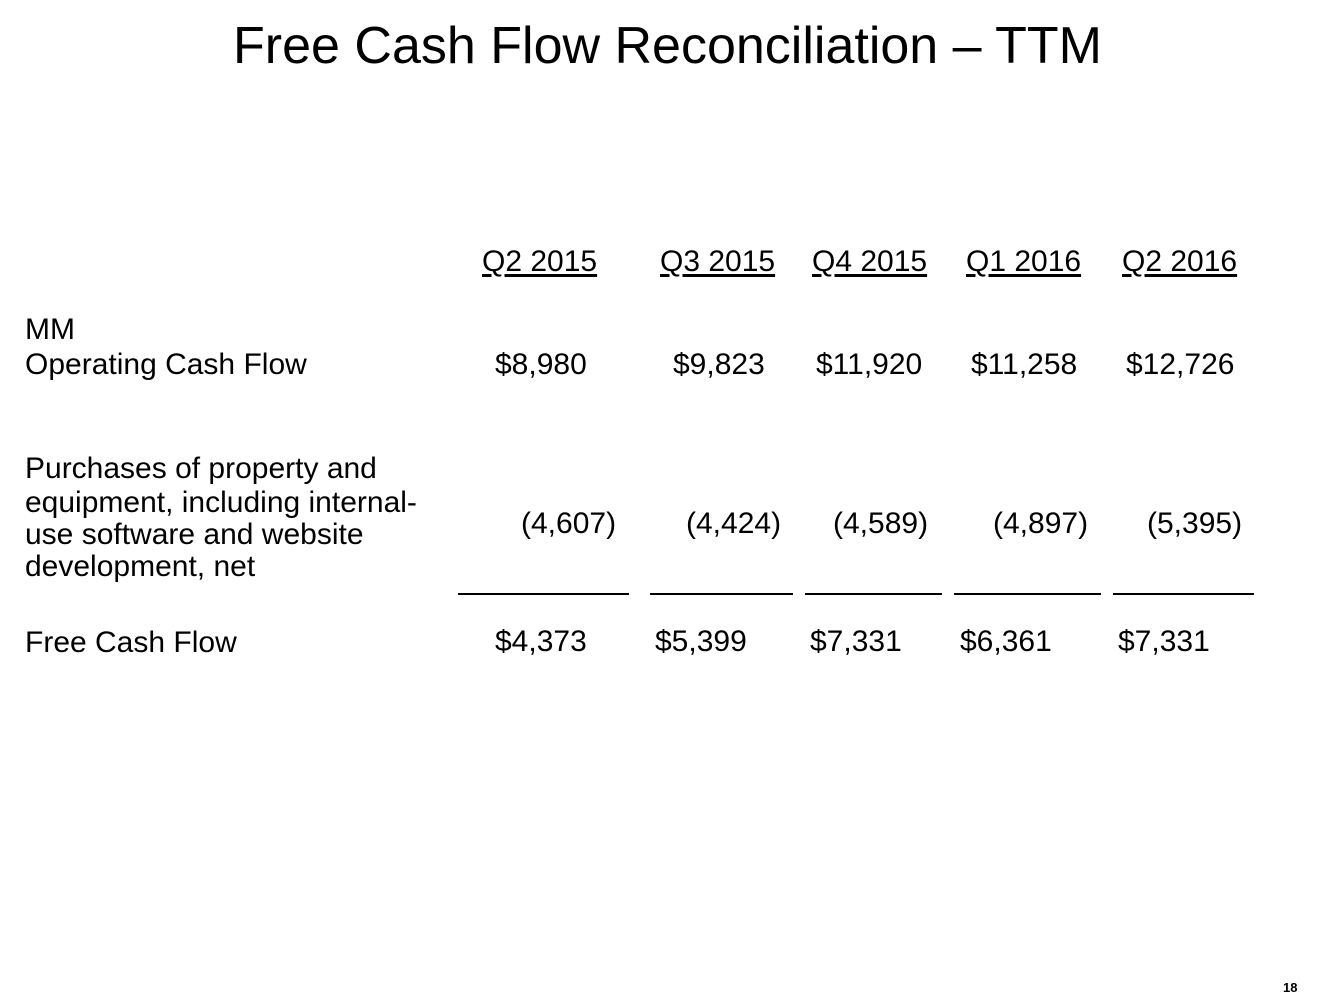 The height and width of the screenshot is (1000, 1335). What do you see at coordinates (1024, 364) in the screenshot?
I see `operating-cash-flow-q1-2016: $11,258` at bounding box center [1024, 364].